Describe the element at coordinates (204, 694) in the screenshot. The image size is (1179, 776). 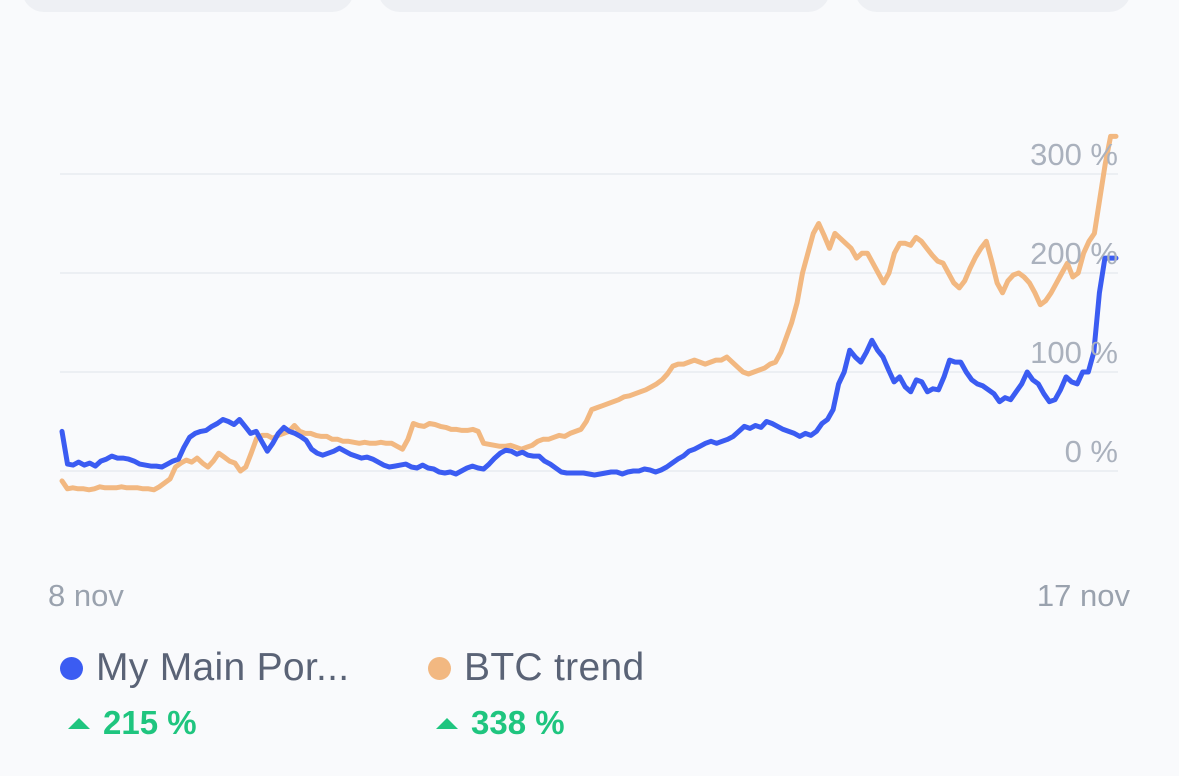
I see `legend-my-main-portfolio: My Main Por... 215 %` at that location.